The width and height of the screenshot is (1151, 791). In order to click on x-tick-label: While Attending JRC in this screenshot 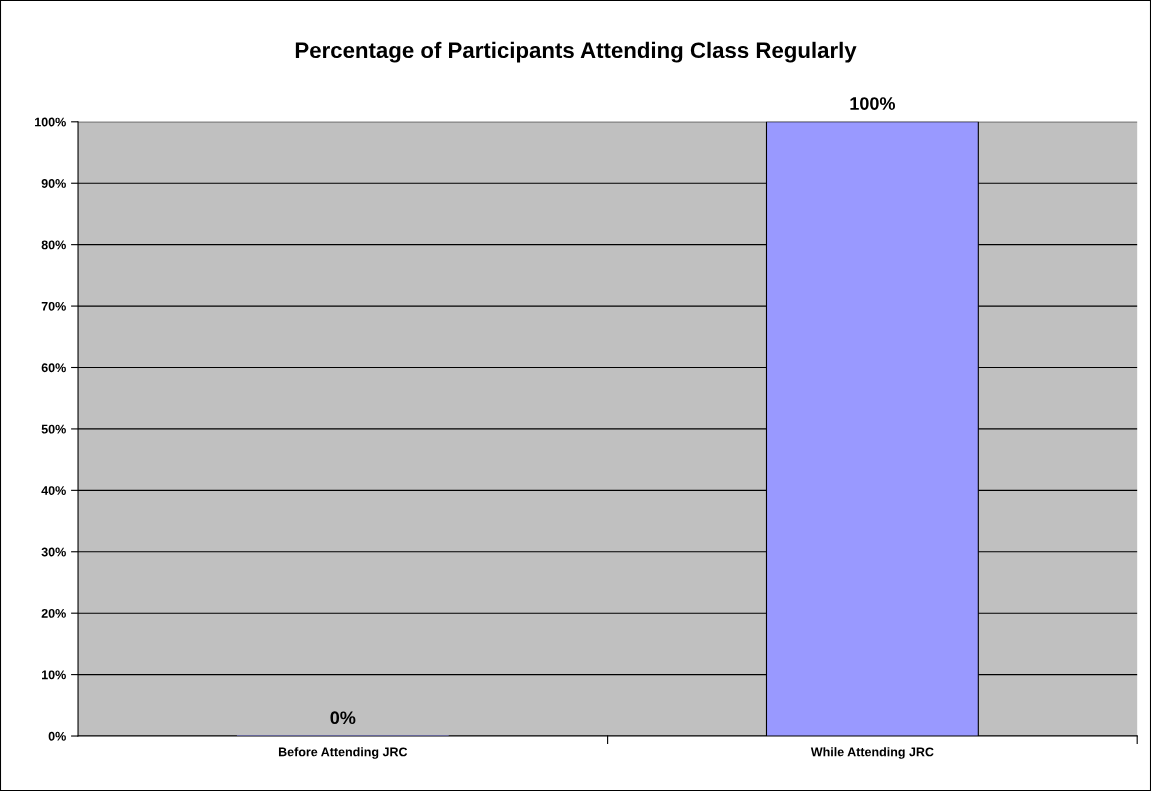, I will do `click(872, 753)`.